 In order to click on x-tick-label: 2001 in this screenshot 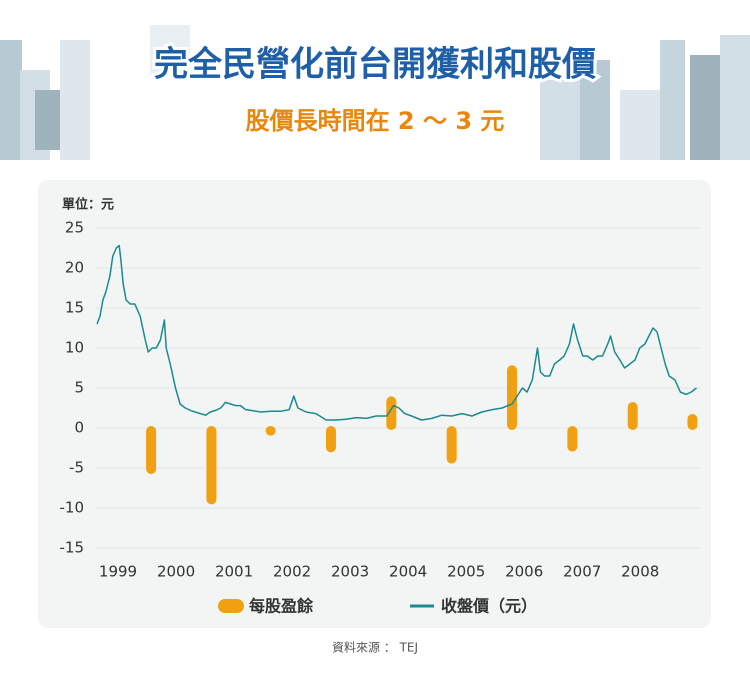, I will do `click(234, 572)`.